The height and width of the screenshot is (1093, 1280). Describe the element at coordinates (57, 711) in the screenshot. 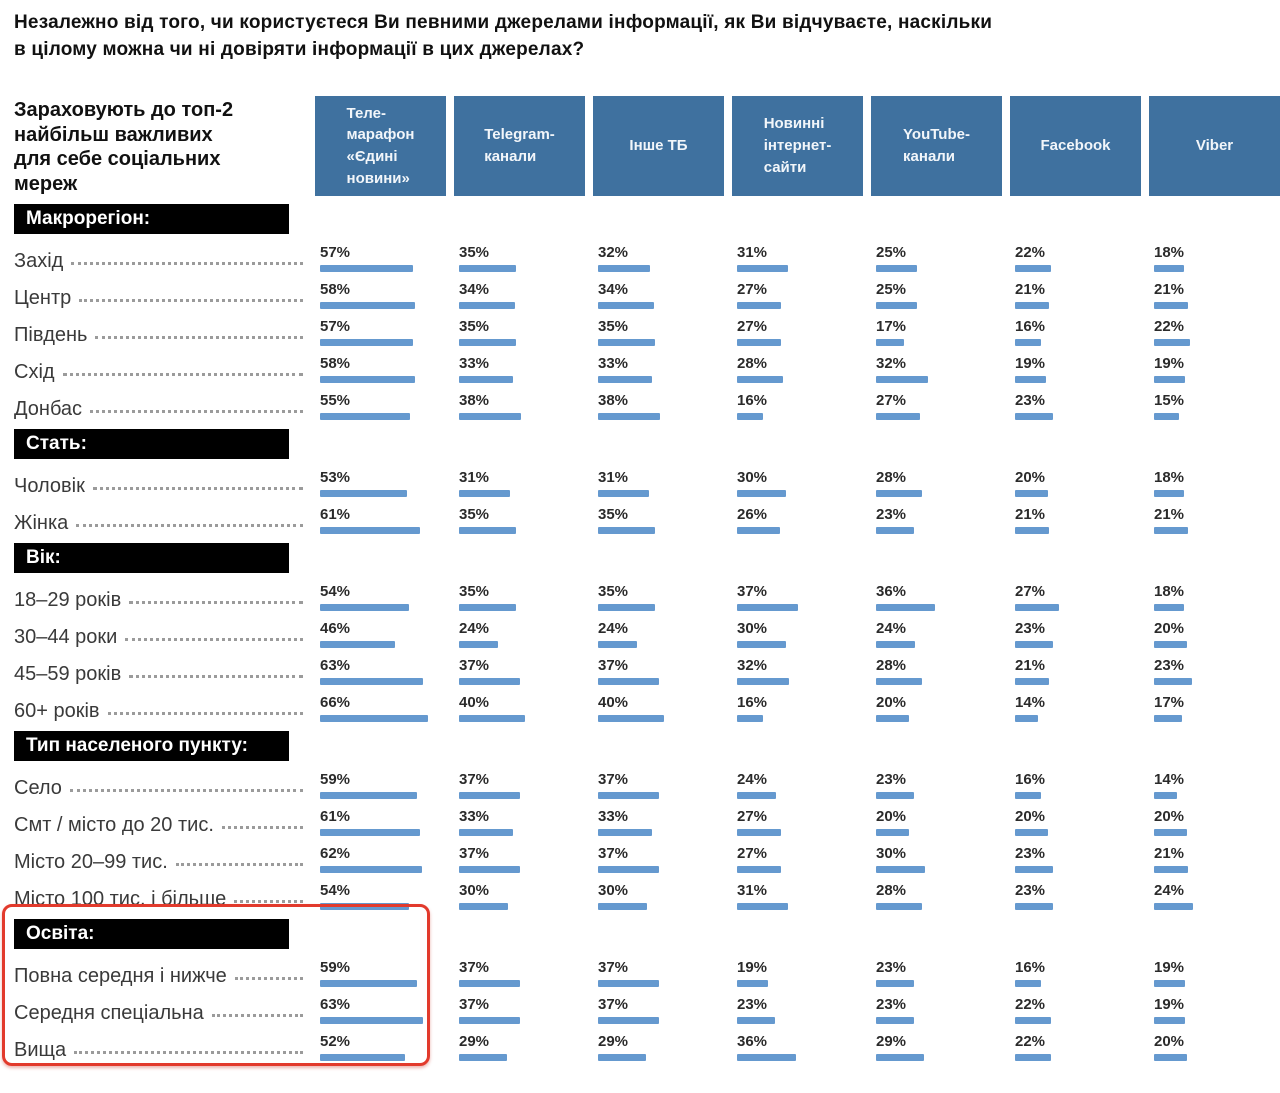

I see `row-label: 60+ років` at that location.